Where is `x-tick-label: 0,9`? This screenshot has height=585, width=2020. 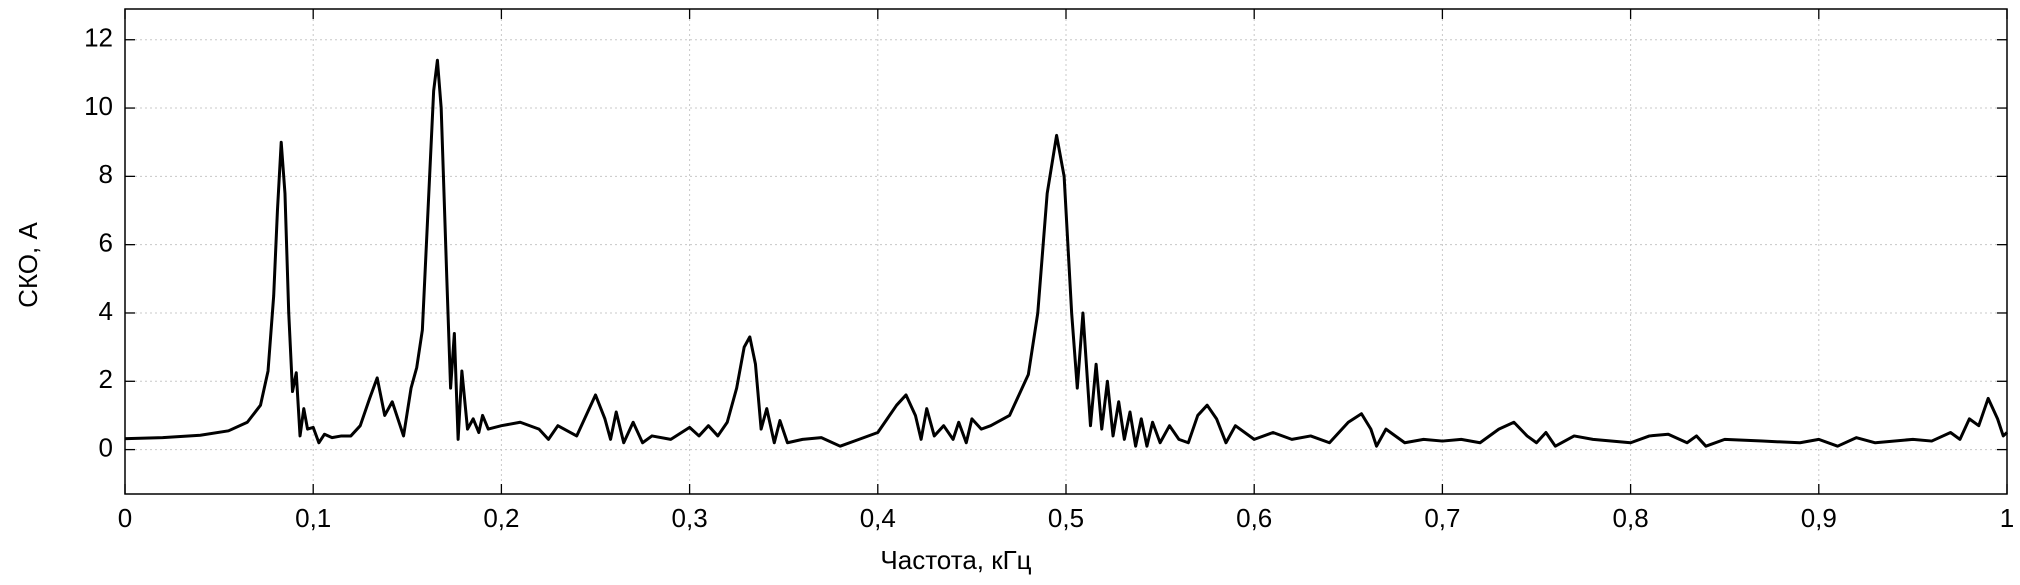
x-tick-label: 0,9 is located at coordinates (1819, 518).